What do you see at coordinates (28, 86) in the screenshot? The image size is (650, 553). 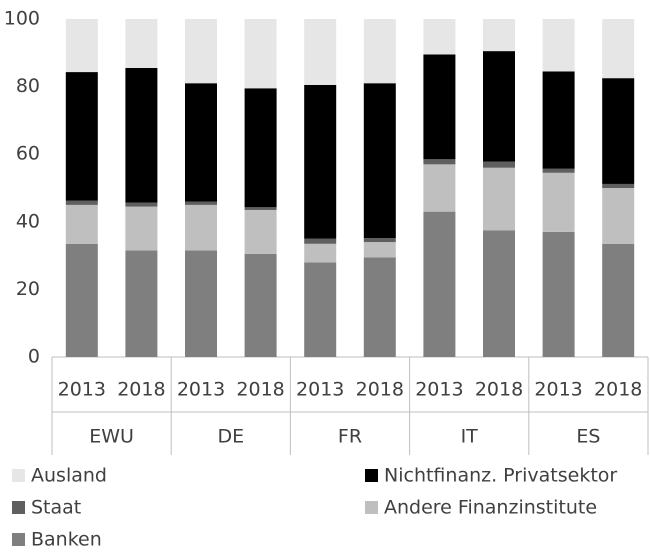 I see `y-tick-label: 80` at bounding box center [28, 86].